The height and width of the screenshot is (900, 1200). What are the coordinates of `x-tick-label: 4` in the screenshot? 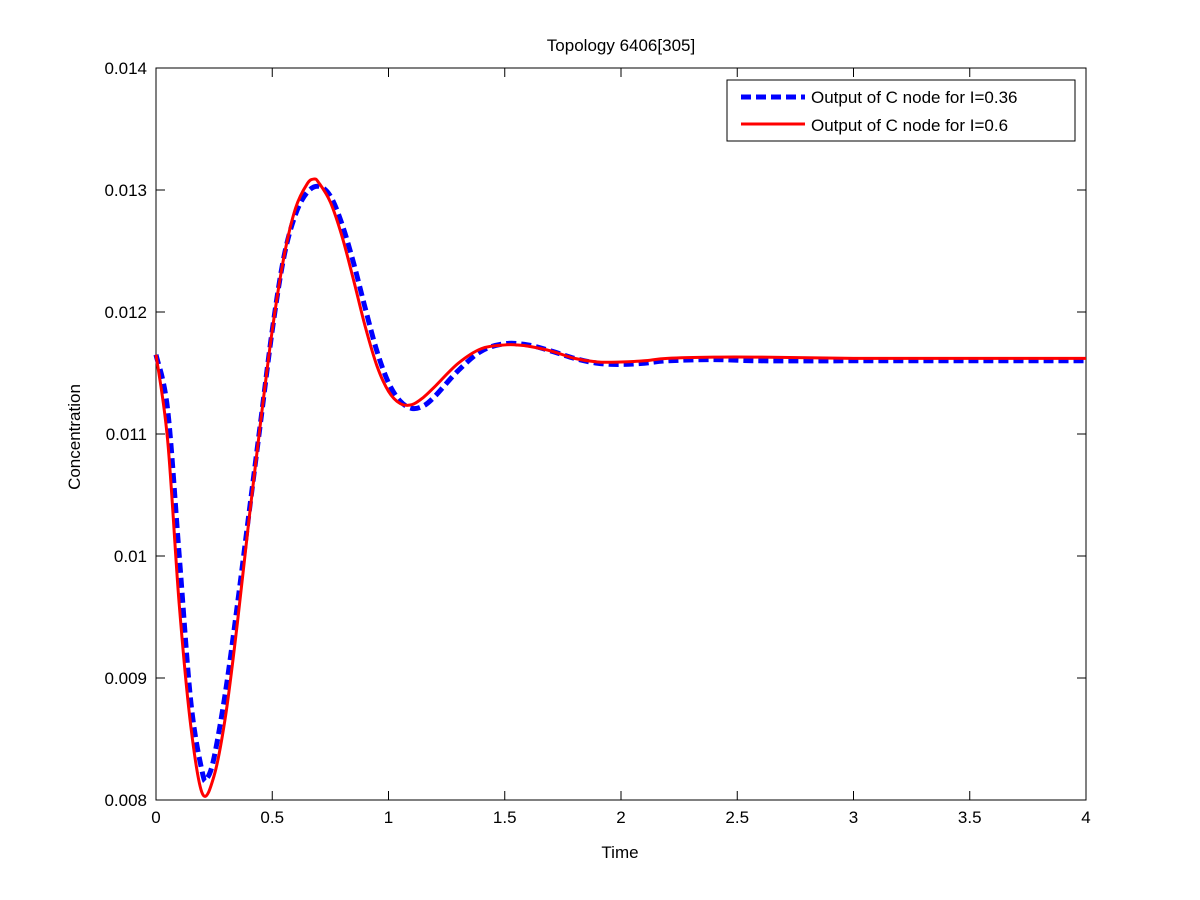 It's located at (1085, 817).